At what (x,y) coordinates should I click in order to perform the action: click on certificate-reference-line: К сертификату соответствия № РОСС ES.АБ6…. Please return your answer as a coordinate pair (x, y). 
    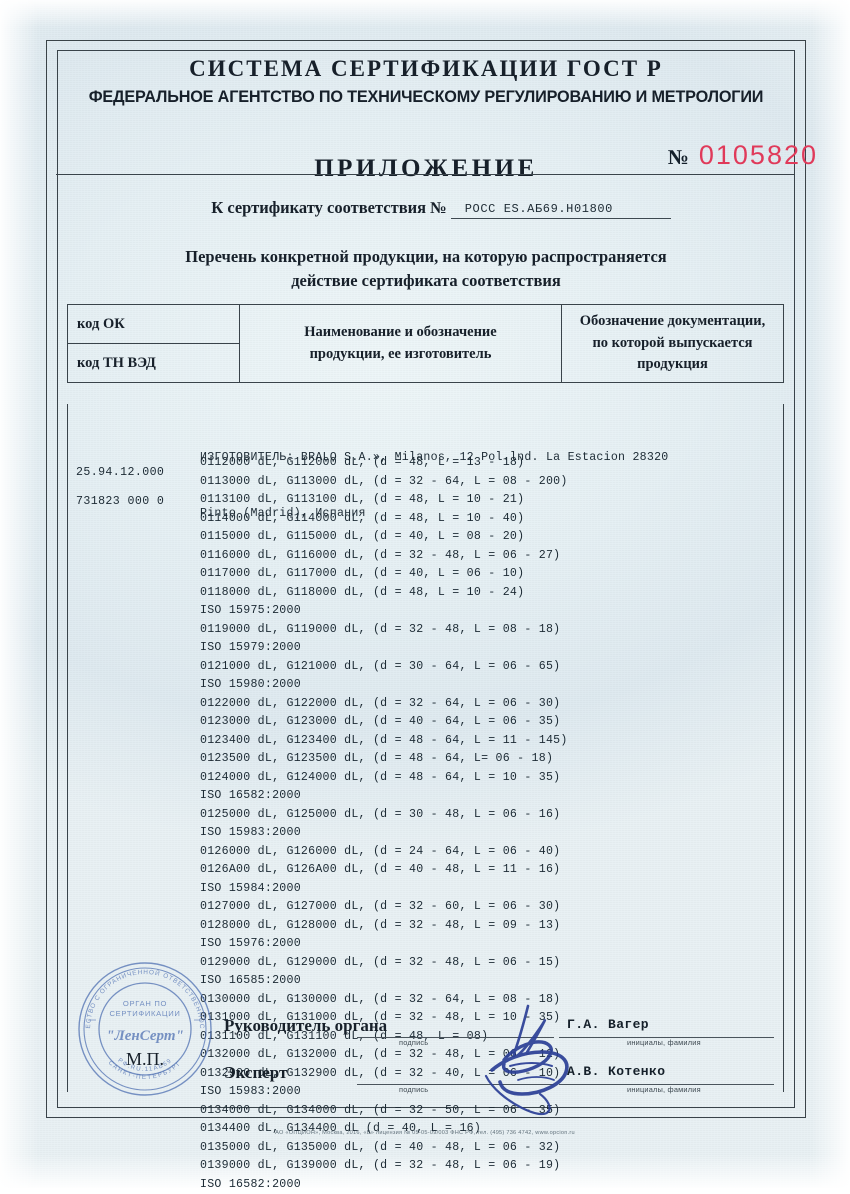
    Looking at the image, I should click on (426, 208).